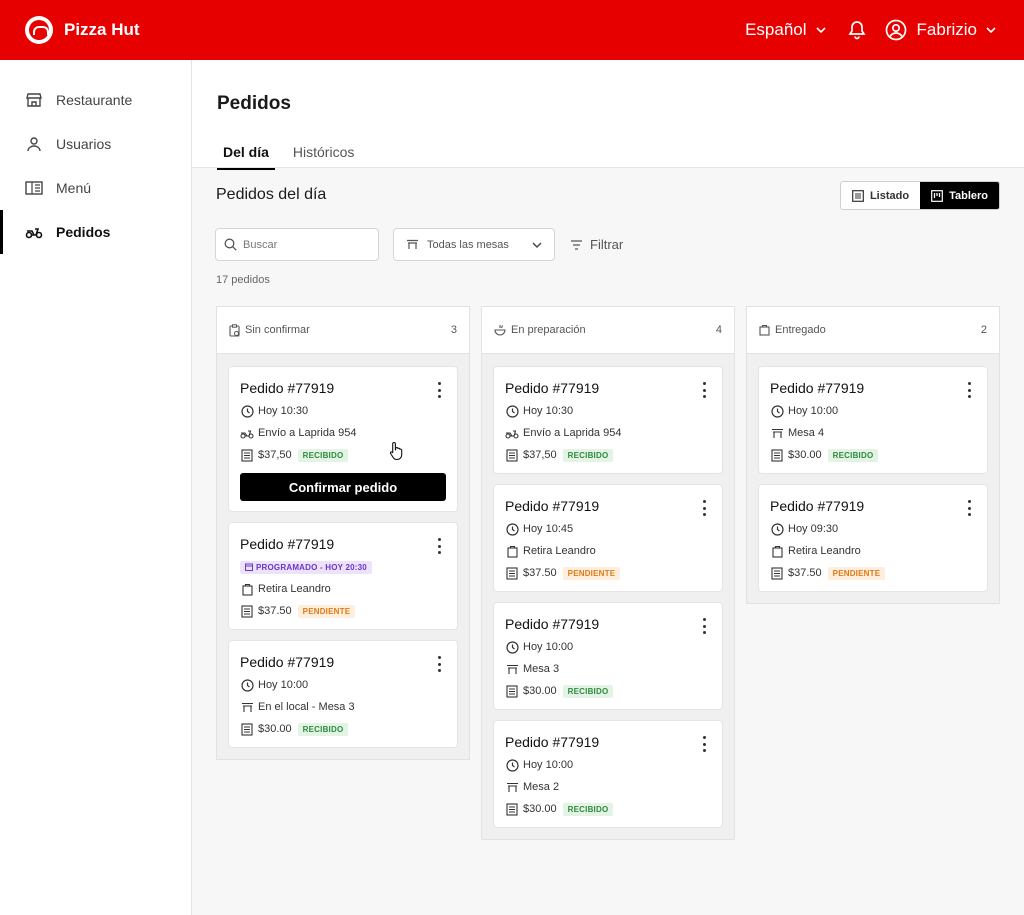  I want to click on bell-icon, so click(856, 30).